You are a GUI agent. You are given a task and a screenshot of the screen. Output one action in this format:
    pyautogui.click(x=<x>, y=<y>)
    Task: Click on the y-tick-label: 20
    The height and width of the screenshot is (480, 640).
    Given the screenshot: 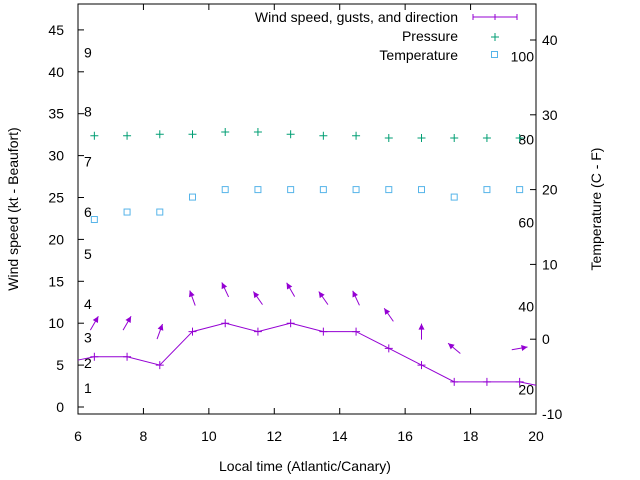 What is the action you would take?
    pyautogui.click(x=56, y=239)
    